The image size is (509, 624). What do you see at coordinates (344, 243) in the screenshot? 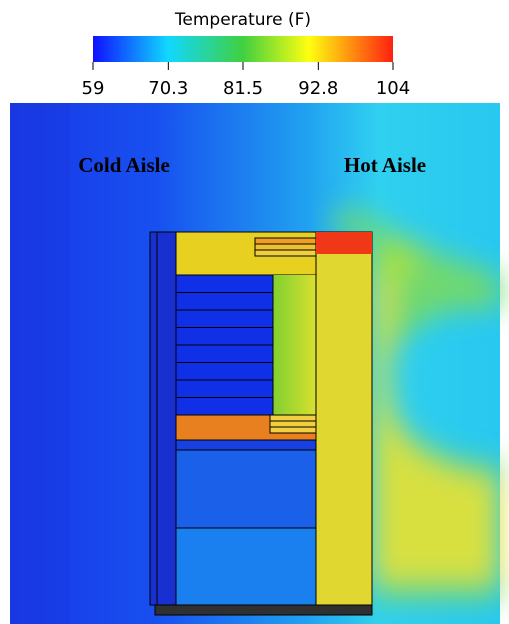
I see `hot-spot` at bounding box center [344, 243].